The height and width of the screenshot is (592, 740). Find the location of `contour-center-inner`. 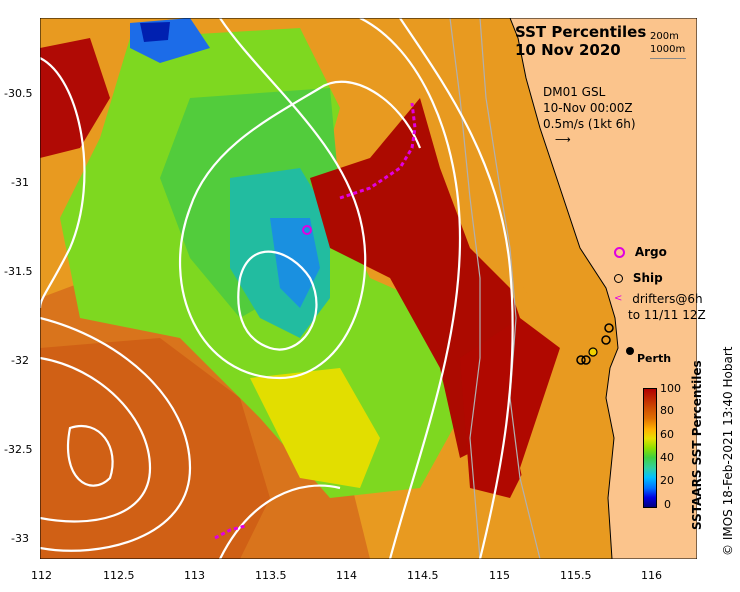

contour-center-inner is located at coordinates (277, 300).